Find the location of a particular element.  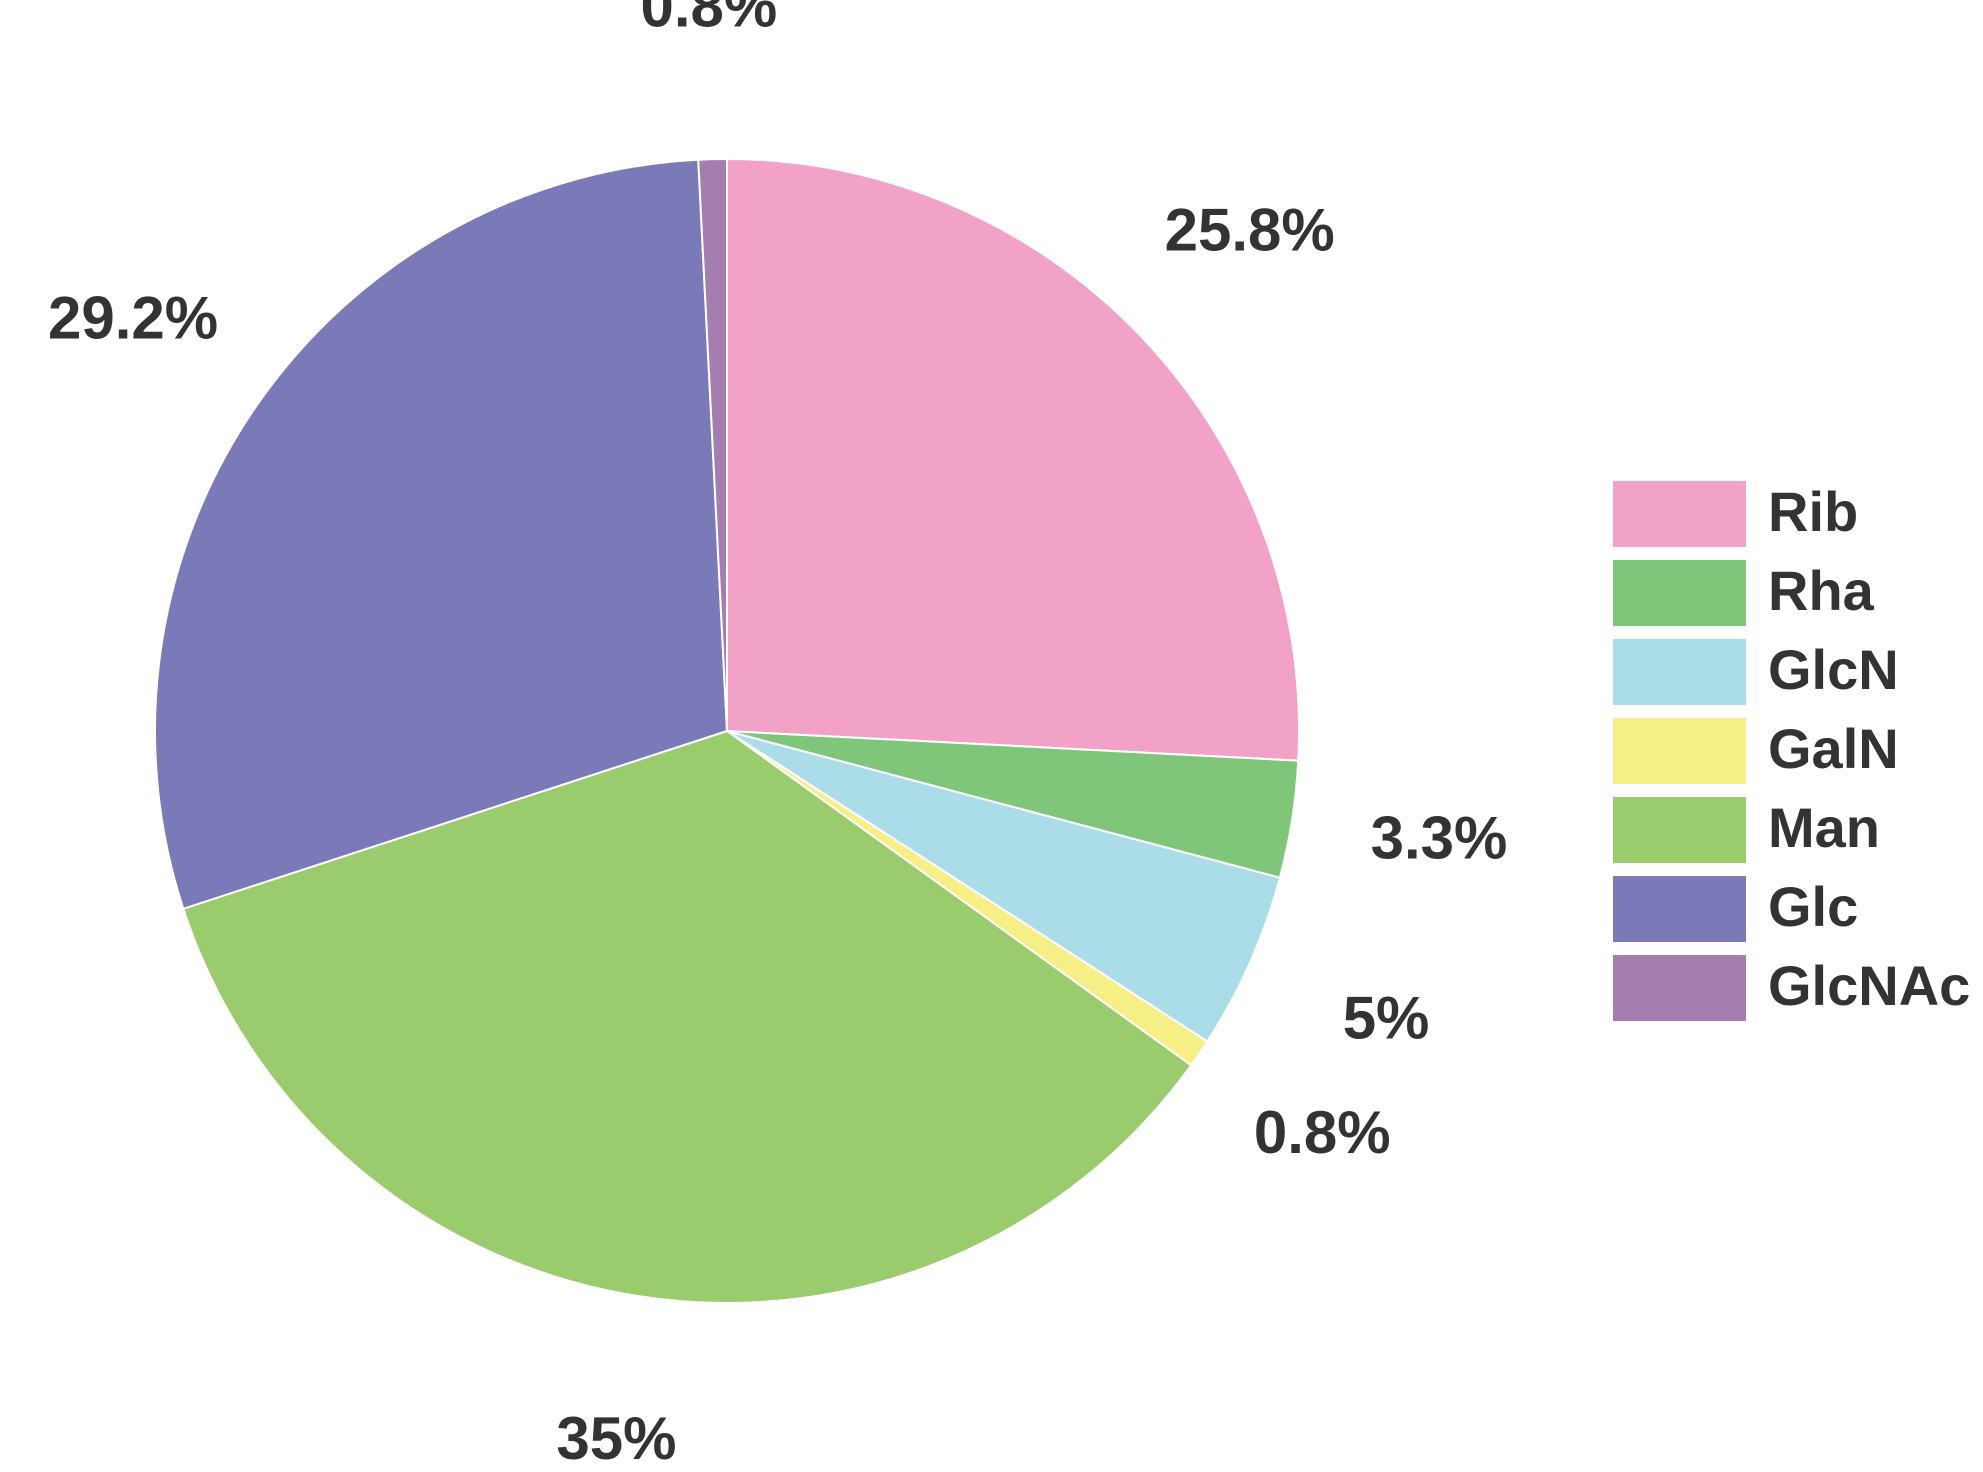

slice-label: 29.2% is located at coordinates (133, 318).